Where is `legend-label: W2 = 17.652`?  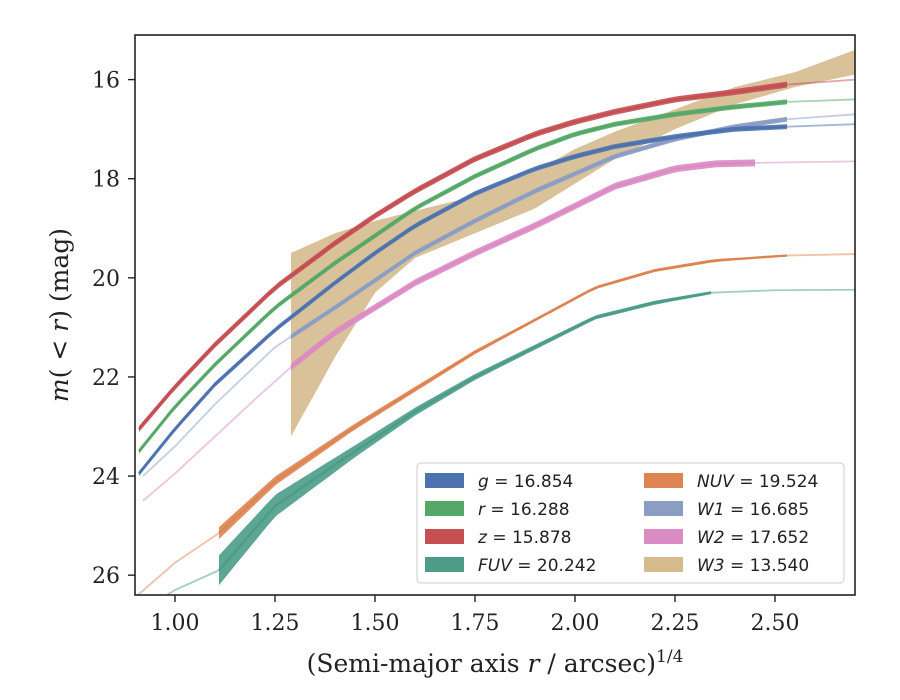
legend-label: W2 = 17.652 is located at coordinates (753, 538).